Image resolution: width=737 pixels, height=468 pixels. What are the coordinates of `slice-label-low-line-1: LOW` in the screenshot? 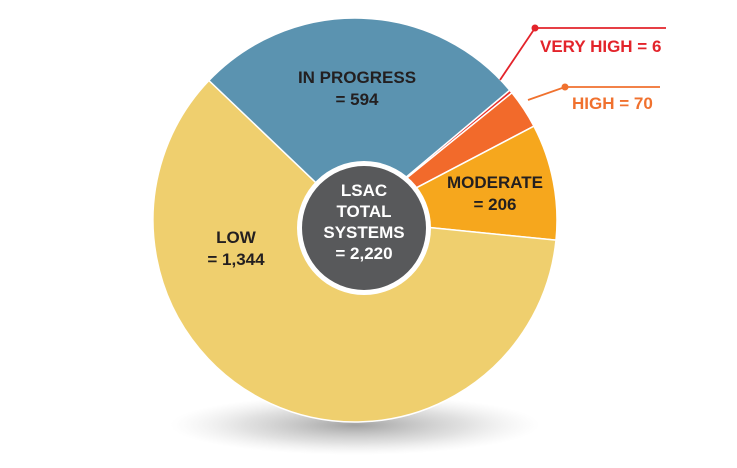 It's located at (236, 237).